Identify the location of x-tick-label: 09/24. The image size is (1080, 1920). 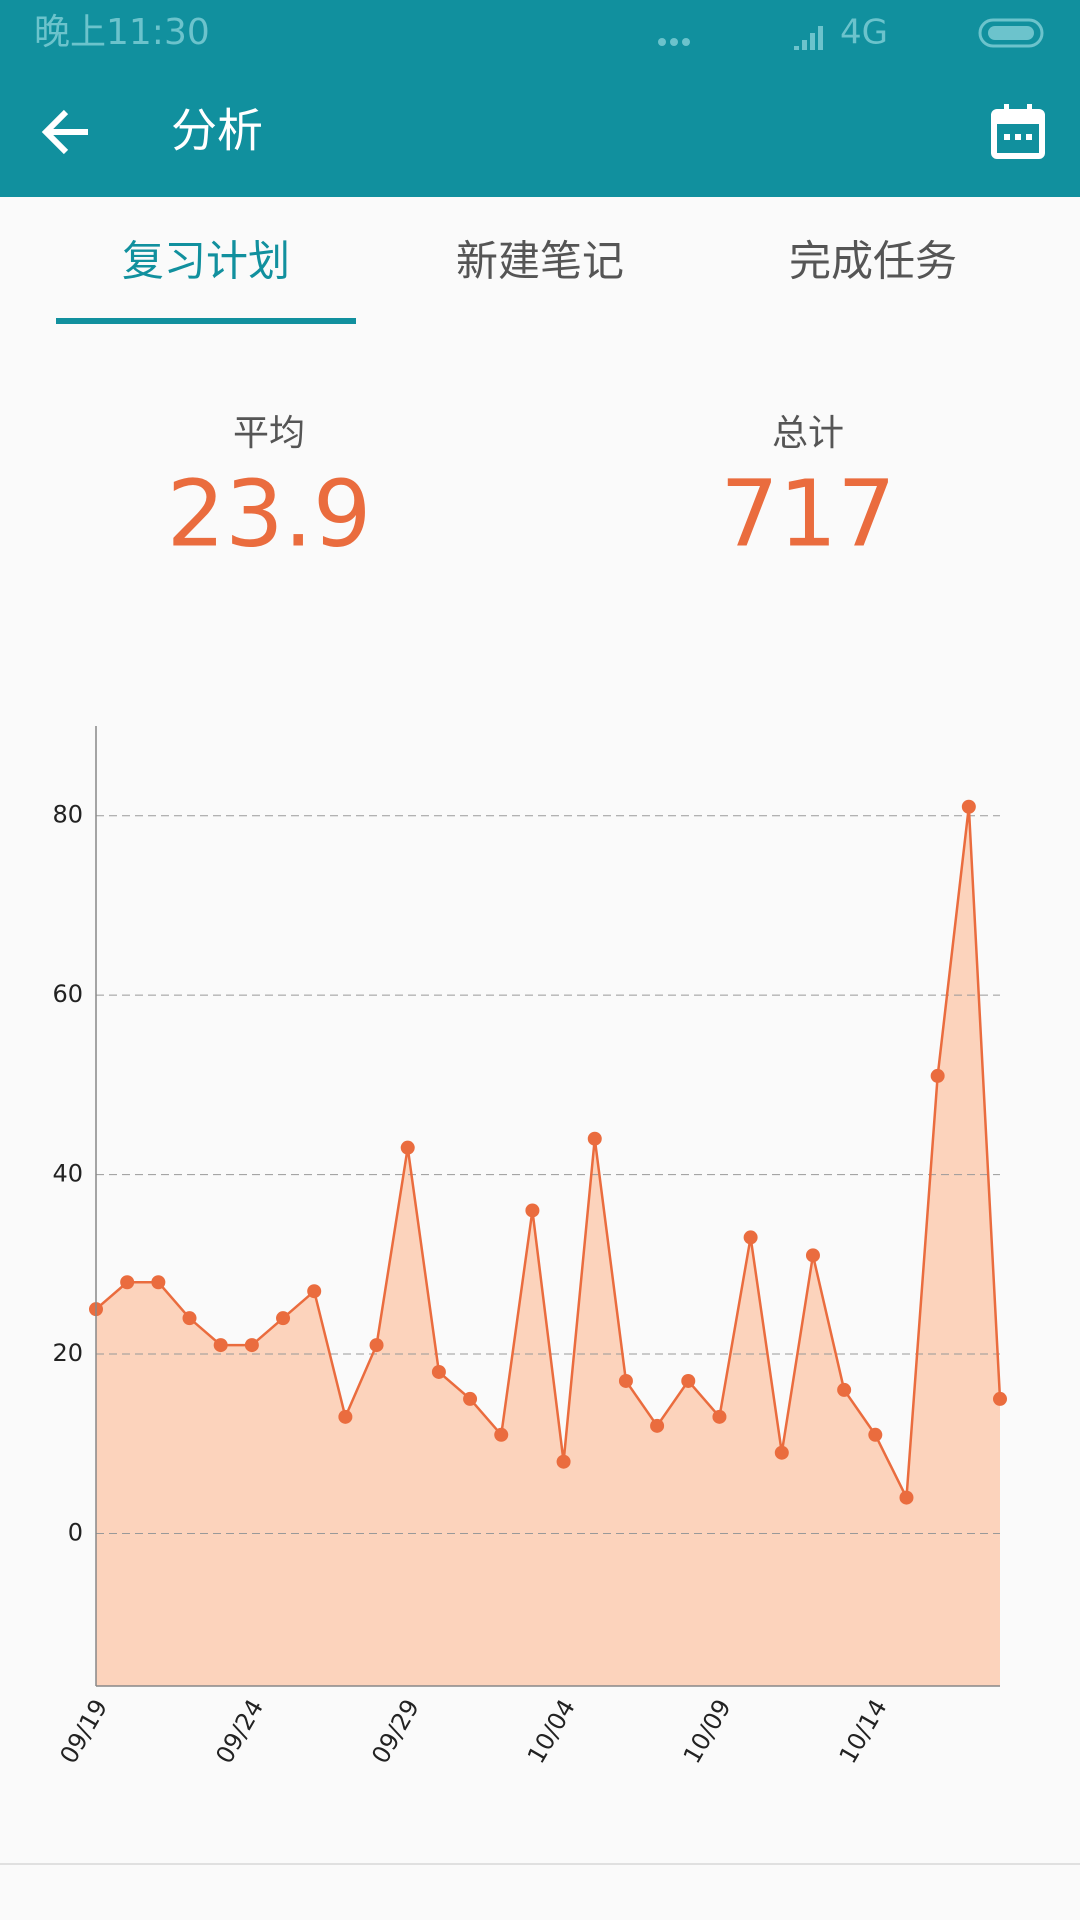
(239, 1732).